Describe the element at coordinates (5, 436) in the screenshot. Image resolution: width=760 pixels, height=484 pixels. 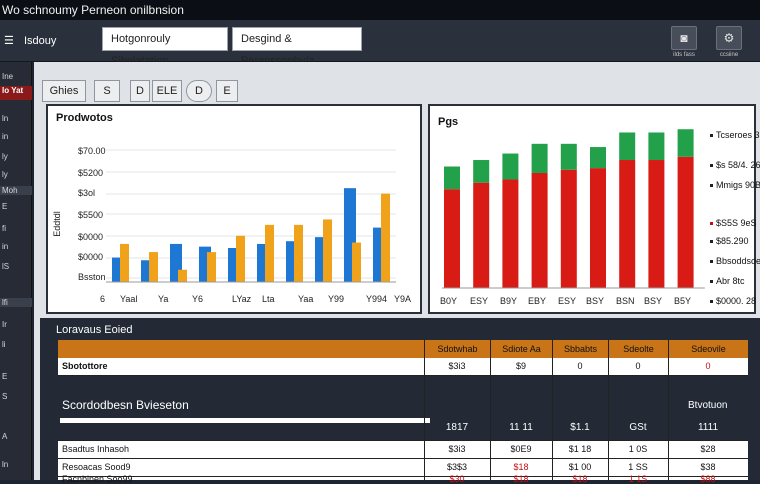
I see `sidebar-item: A` at that location.